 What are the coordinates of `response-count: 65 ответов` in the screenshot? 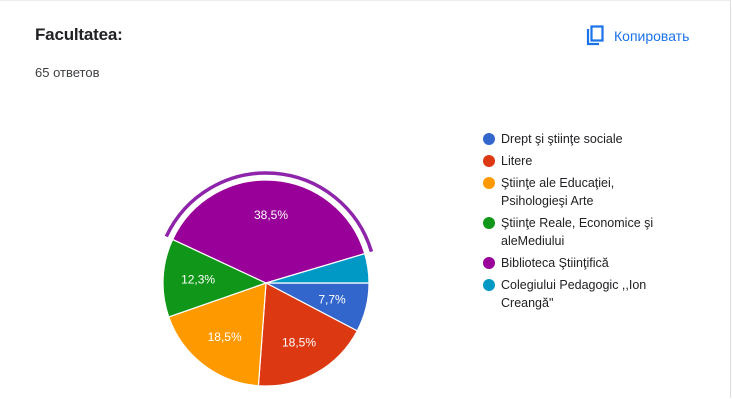 It's located at (67, 72).